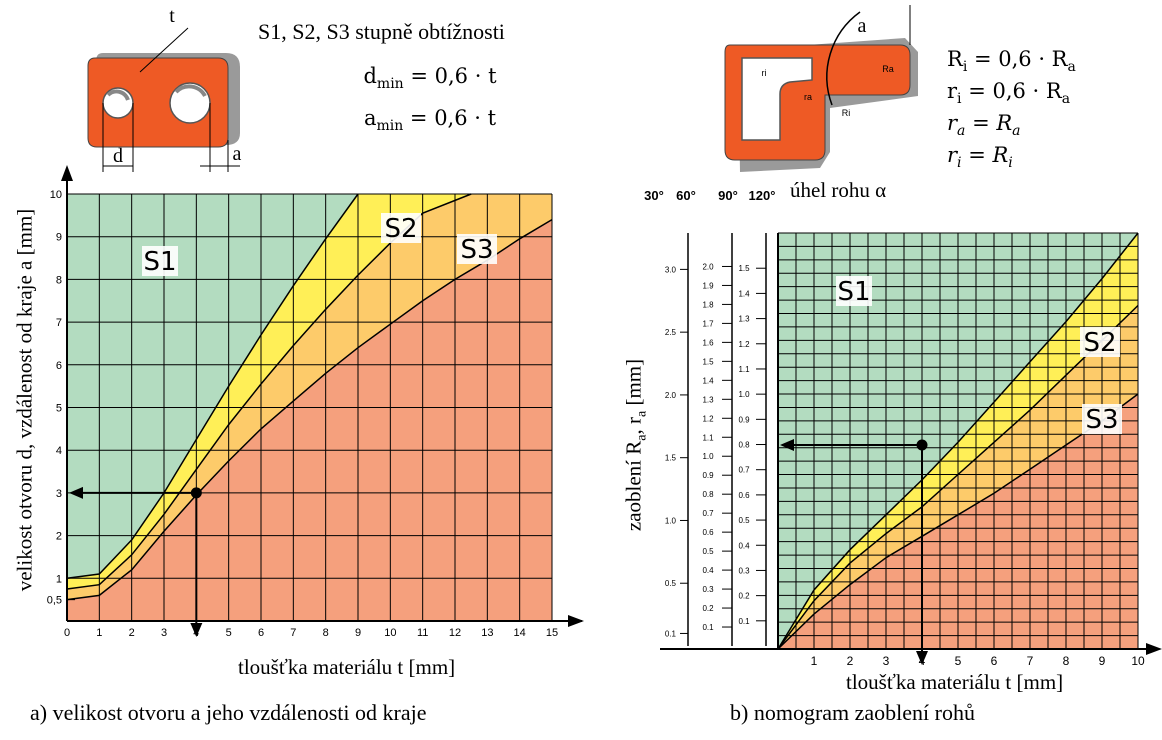 This screenshot has width=1162, height=740. I want to click on scale-label-60-90: 1.3, so click(708, 399).